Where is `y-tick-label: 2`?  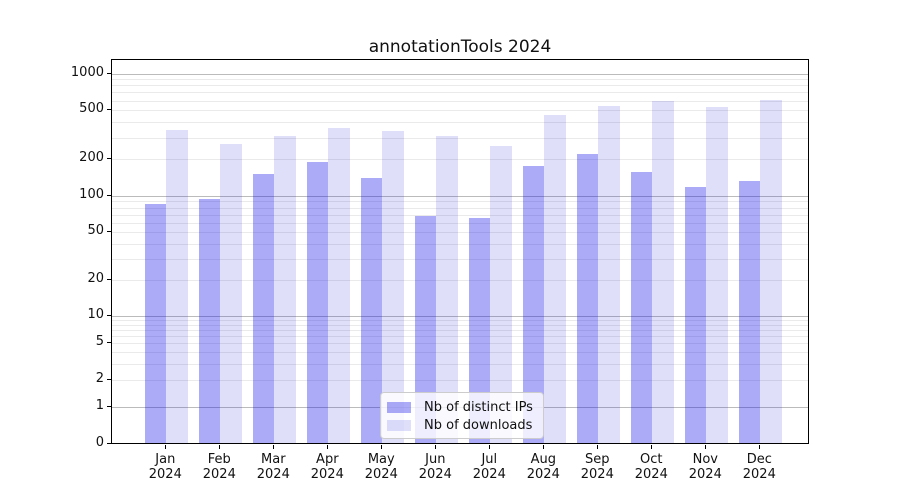
y-tick-label: 2 is located at coordinates (99, 378).